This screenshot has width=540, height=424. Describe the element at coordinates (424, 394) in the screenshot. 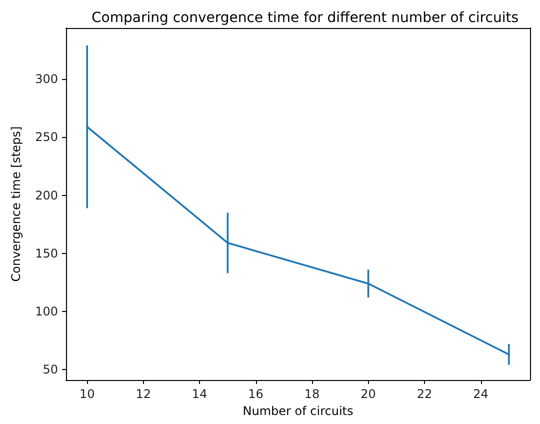

I see `x-tick-label: 22` at that location.